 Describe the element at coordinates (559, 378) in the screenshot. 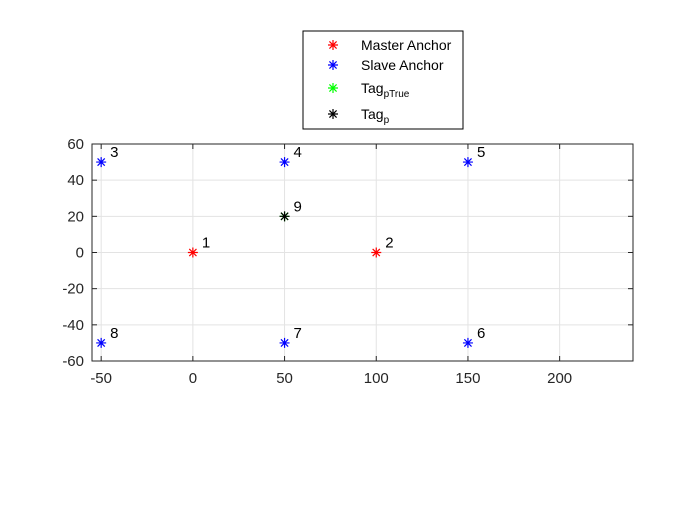

I see `x-tick-label: 200` at that location.